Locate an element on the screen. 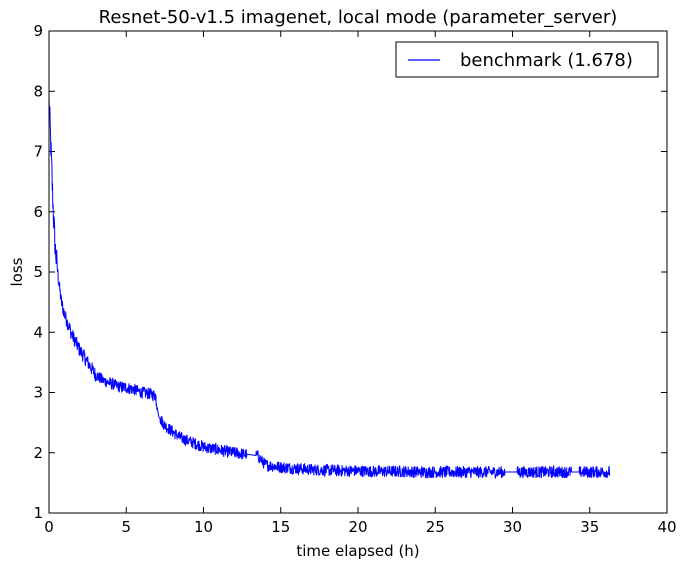 Image resolution: width=688 pixels, height=570 pixels. x-tick-label: 40 is located at coordinates (666, 527).